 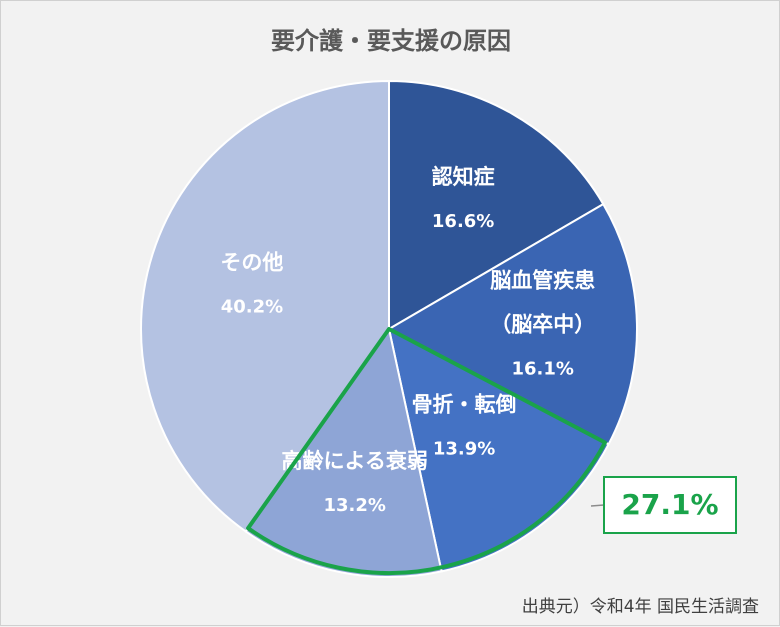 What do you see at coordinates (464, 405) in the screenshot?
I see `slice-name-label-2: 骨折・転倒` at bounding box center [464, 405].